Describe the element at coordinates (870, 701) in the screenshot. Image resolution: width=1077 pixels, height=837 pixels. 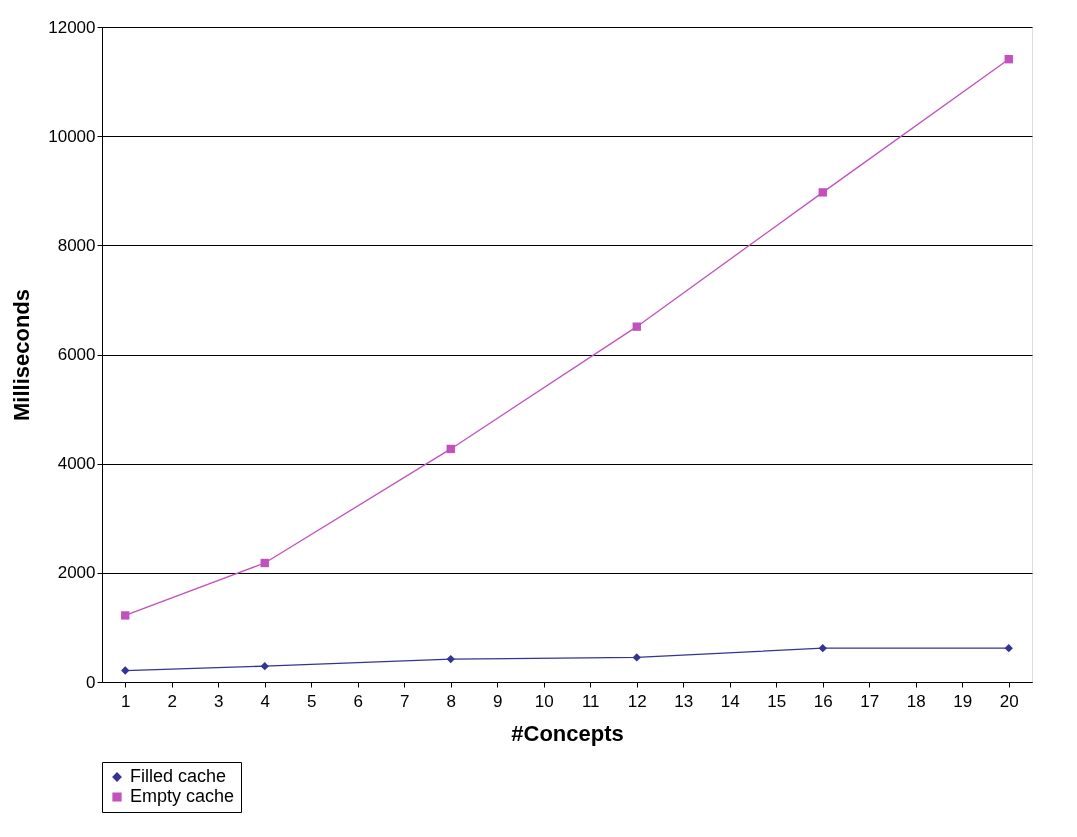
I see `x-tick-label: 17` at that location.